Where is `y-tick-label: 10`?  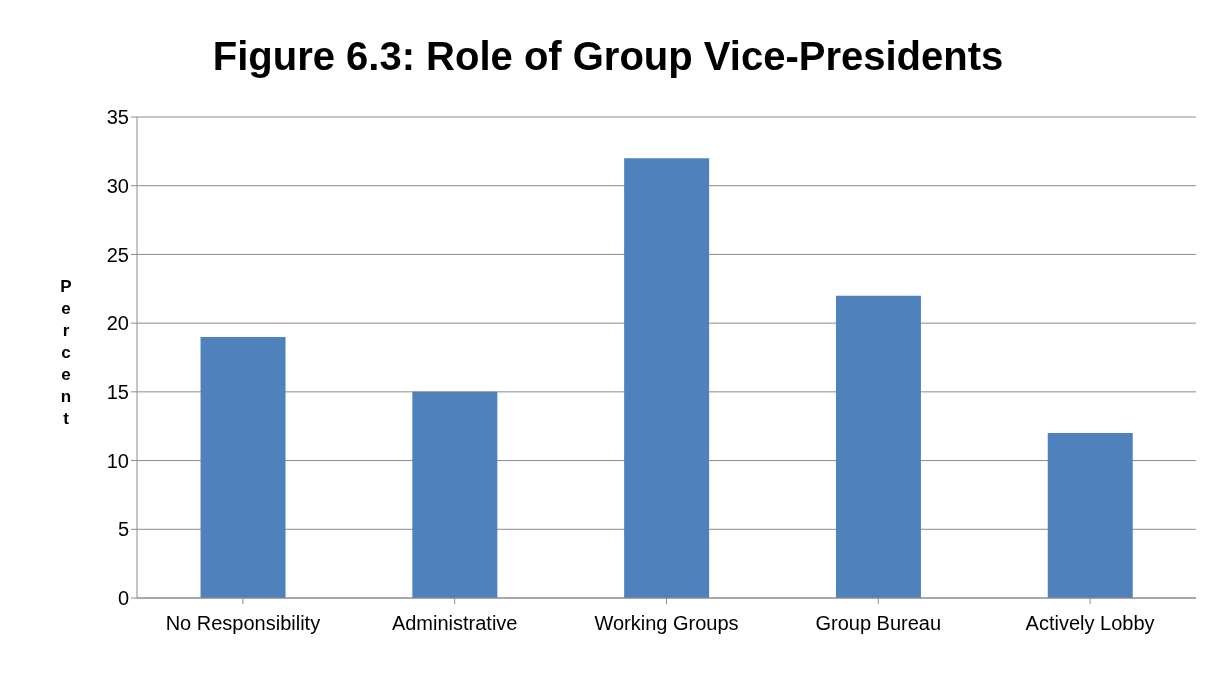 y-tick-label: 10 is located at coordinates (117, 460).